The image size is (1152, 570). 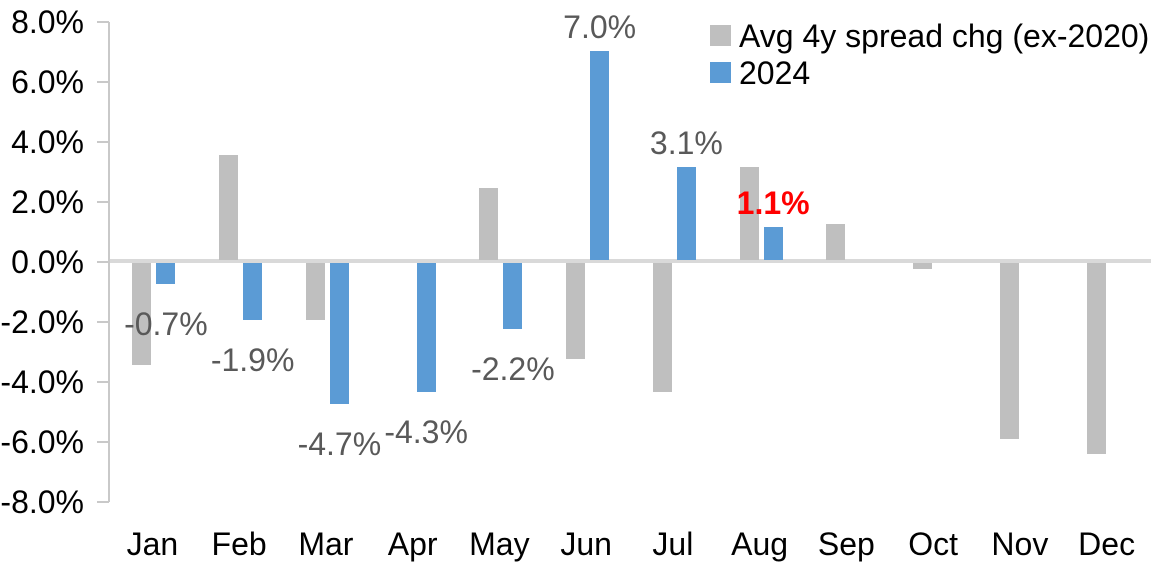 What do you see at coordinates (339, 443) in the screenshot?
I see `data-label-mar: -4.7%` at bounding box center [339, 443].